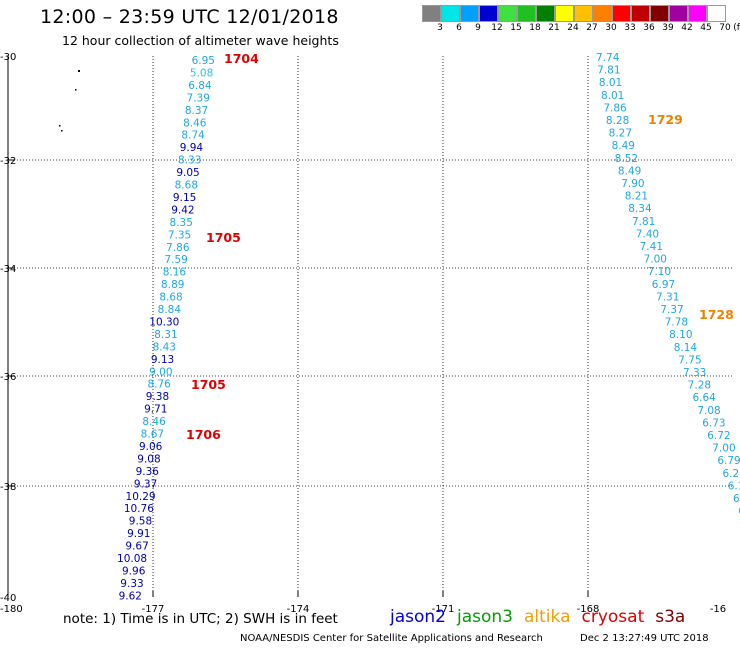  Describe the element at coordinates (172, 285) in the screenshot. I see `wave-height-value: 8.89` at that location.